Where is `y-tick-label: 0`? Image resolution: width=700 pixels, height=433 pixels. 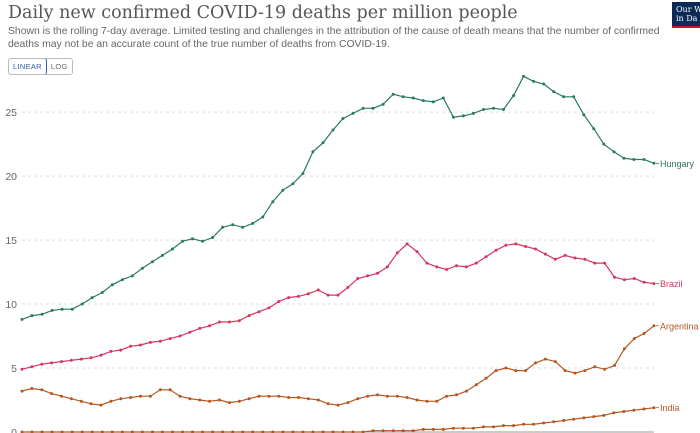 y-tick-label: 0 is located at coordinates (14, 430).